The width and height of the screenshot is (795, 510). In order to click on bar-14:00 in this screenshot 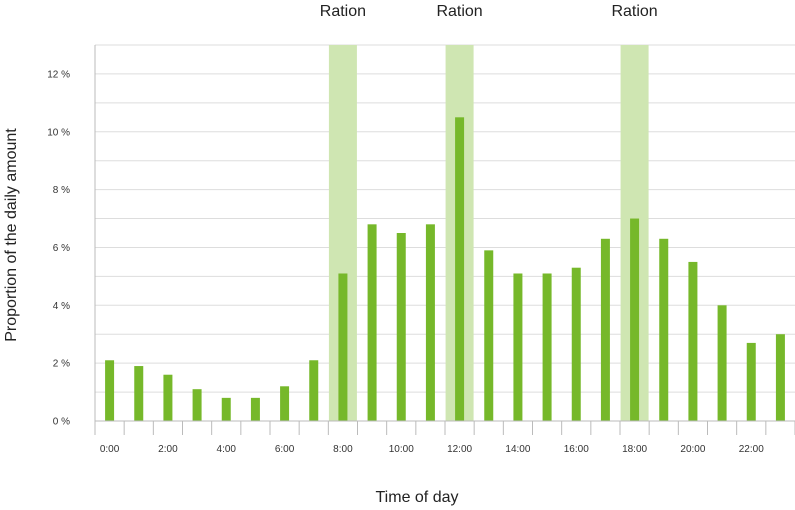, I will do `click(518, 347)`.